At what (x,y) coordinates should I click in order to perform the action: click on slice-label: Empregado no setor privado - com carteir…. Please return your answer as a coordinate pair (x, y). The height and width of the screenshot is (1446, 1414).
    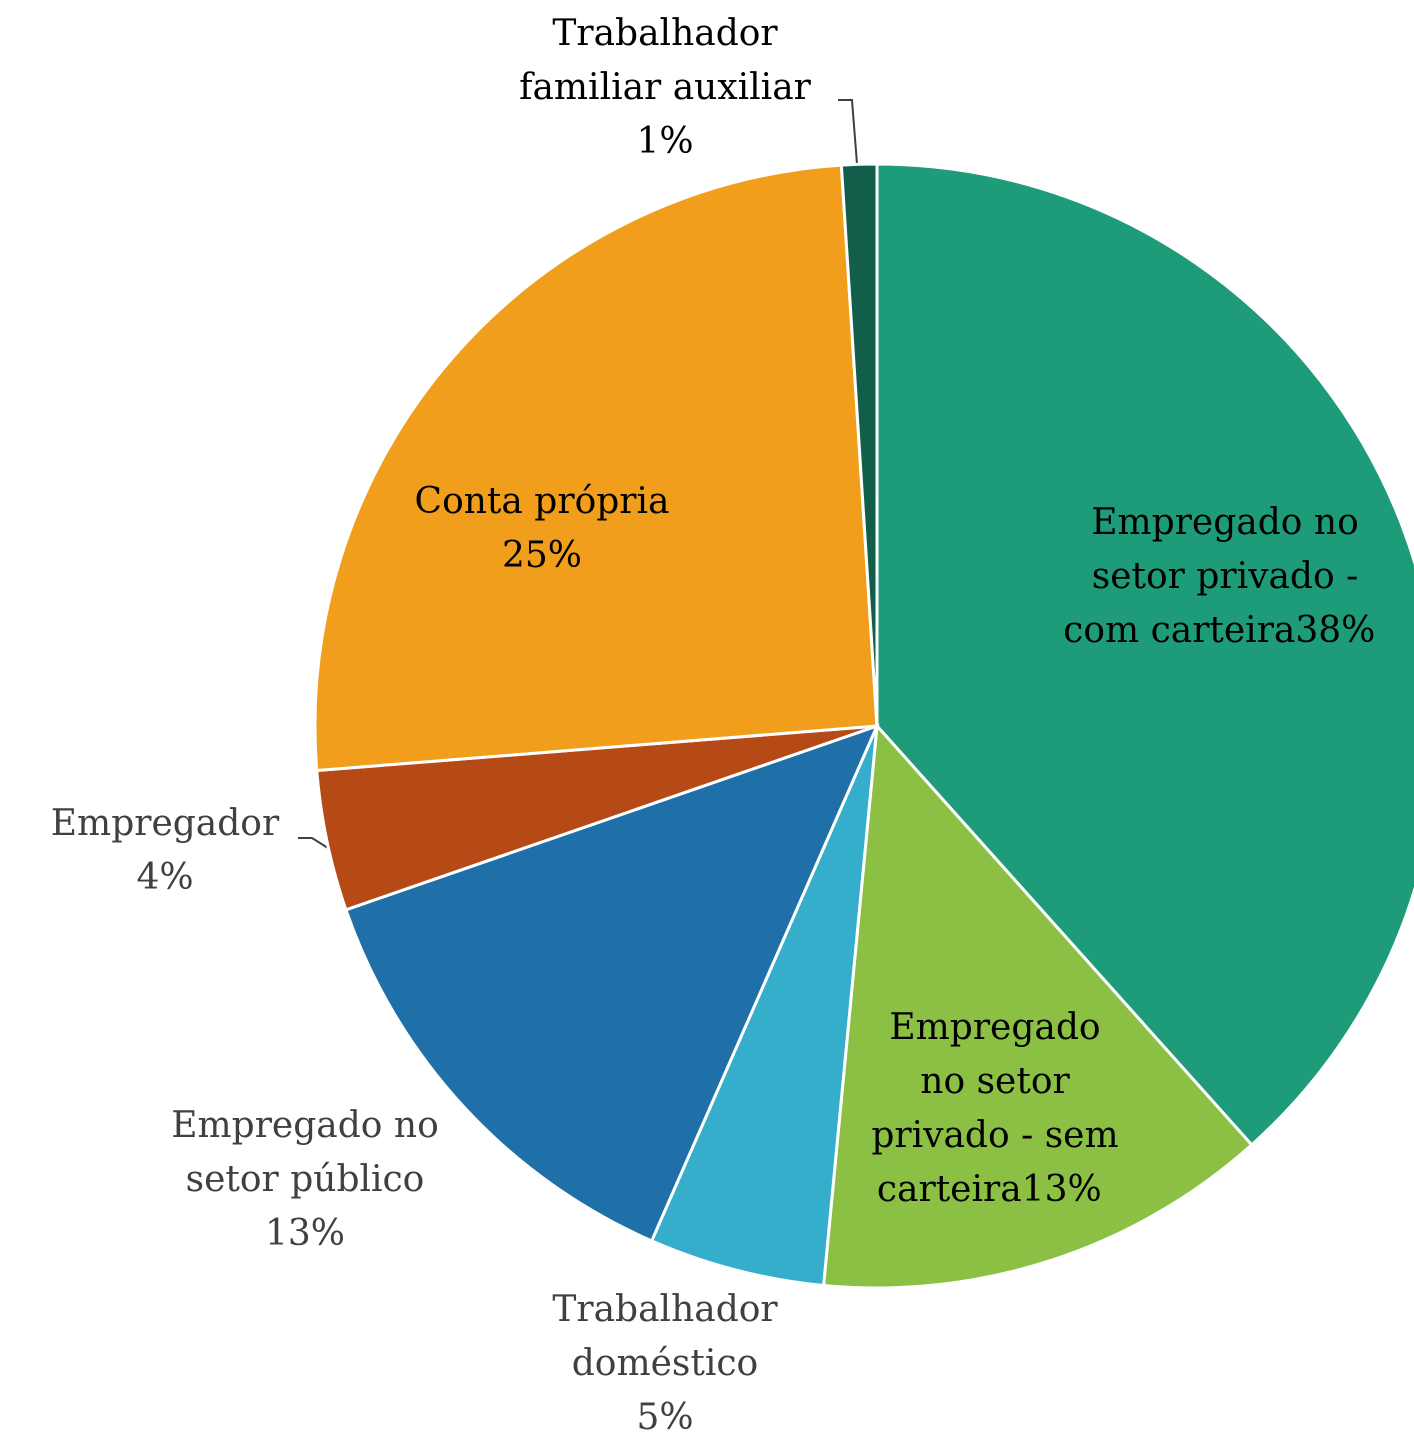
    Looking at the image, I should click on (1216, 576).